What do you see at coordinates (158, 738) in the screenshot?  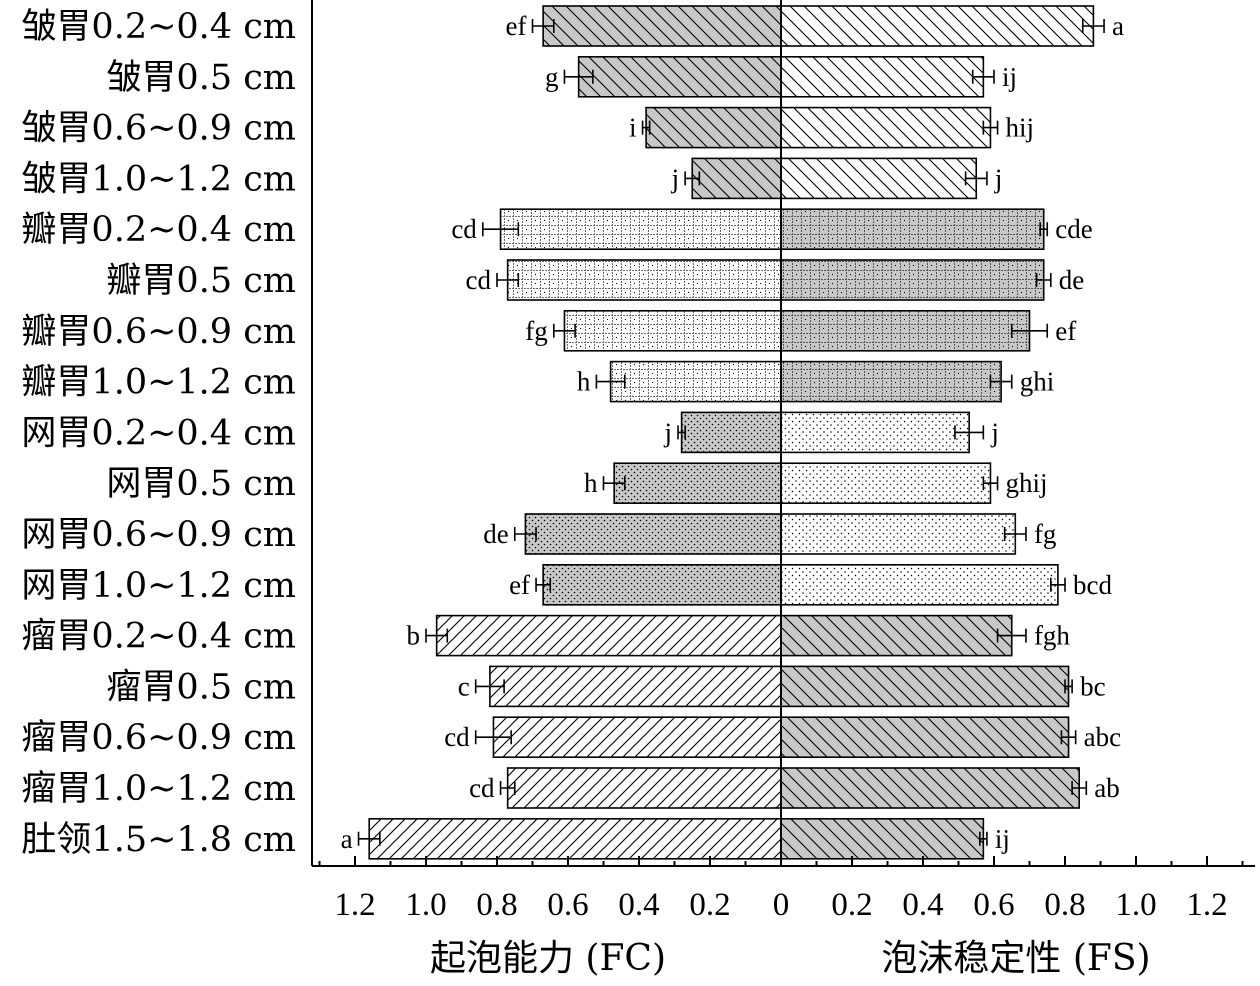 I see `category-label: 瘤胃0.6~0.9 cm` at bounding box center [158, 738].